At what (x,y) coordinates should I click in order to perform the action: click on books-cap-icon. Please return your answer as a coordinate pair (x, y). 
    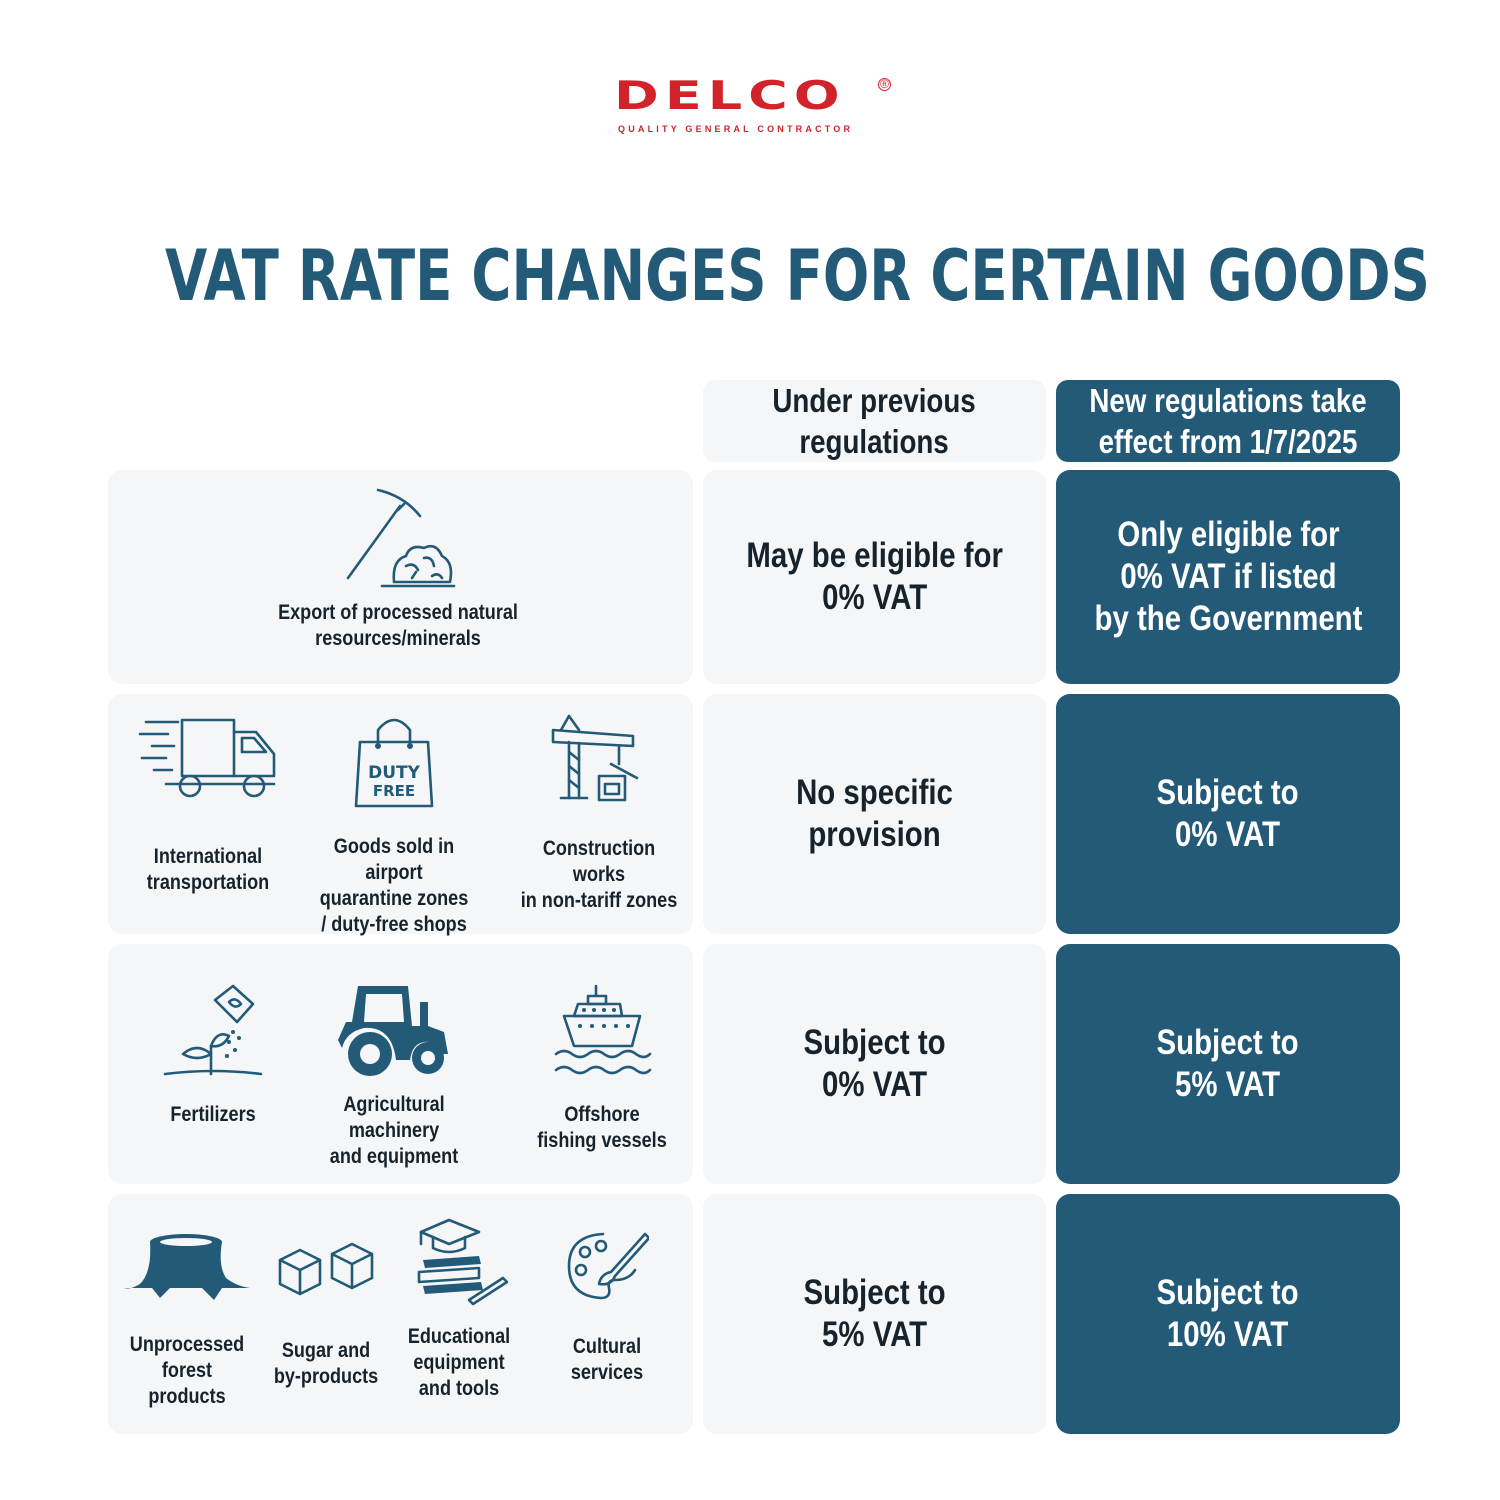
    Looking at the image, I should click on (463, 1262).